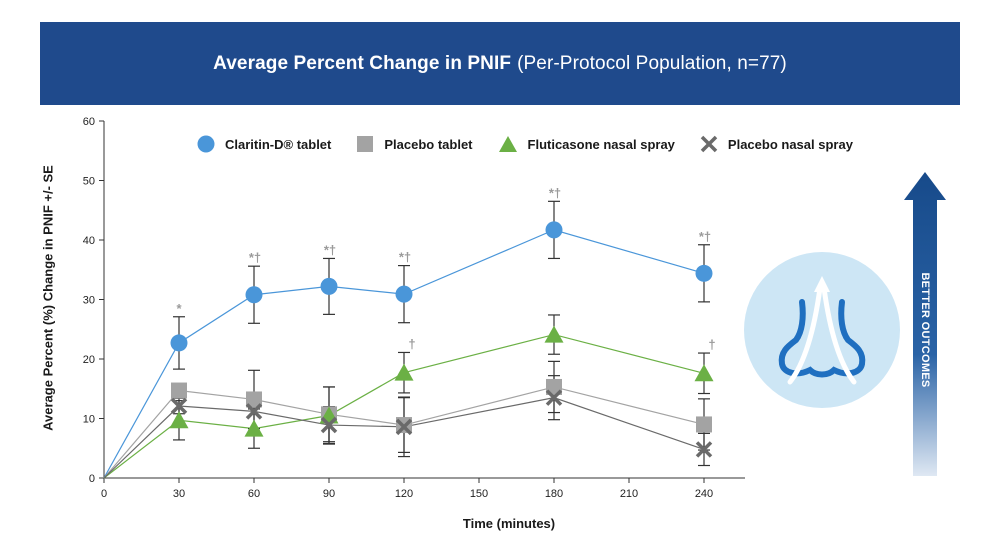 The height and width of the screenshot is (555, 1000). Describe the element at coordinates (89, 122) in the screenshot. I see `y-tick-label: 60` at that location.